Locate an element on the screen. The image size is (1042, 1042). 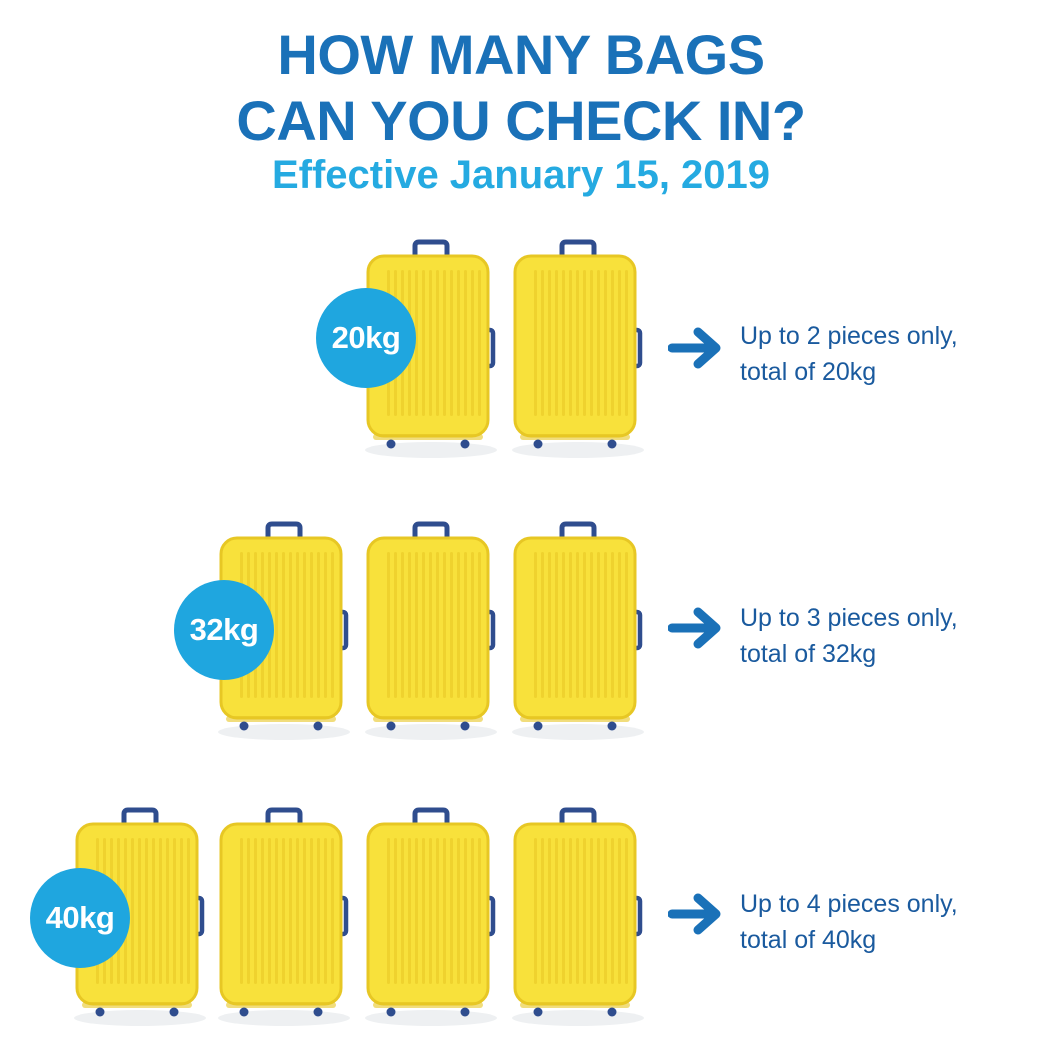
tier-description-line-1: Up to 4 pieces only, is located at coordinates (849, 904).